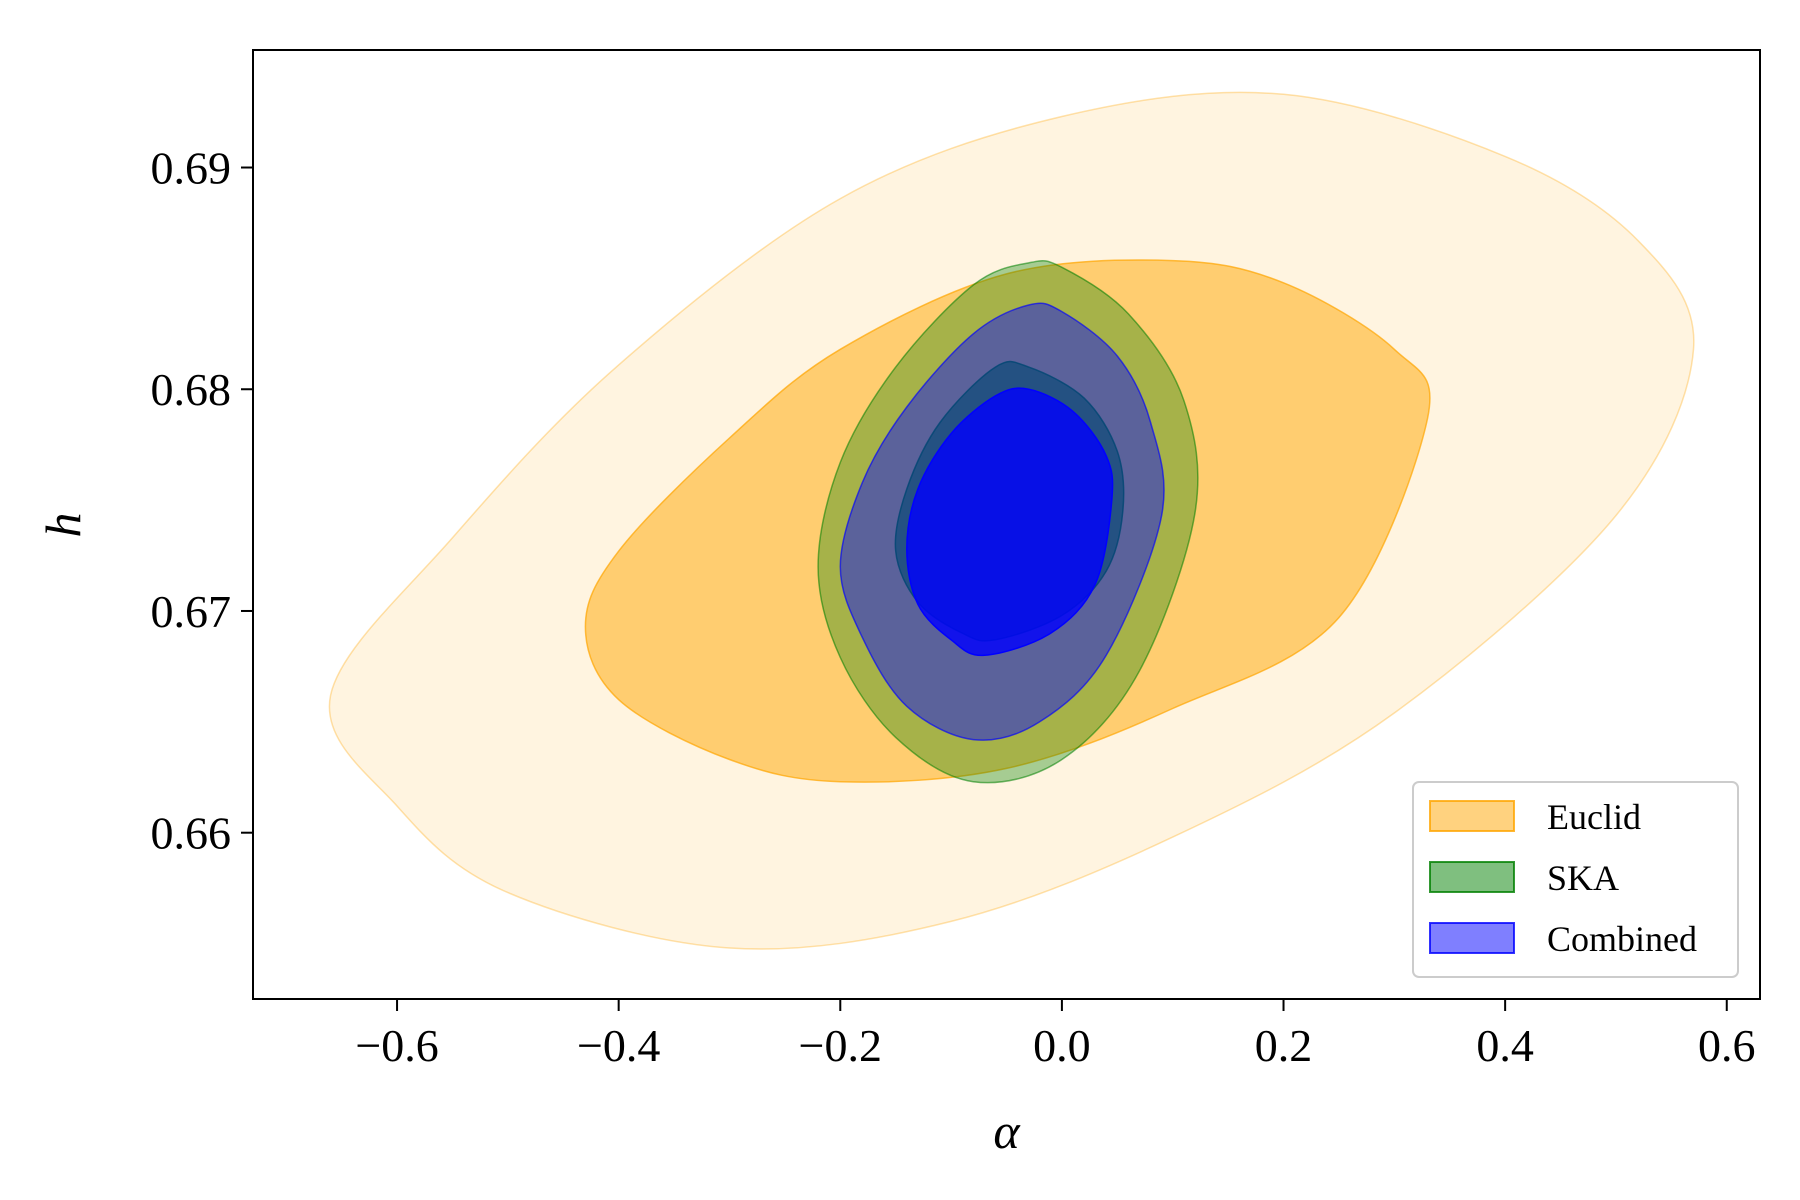 Image resolution: width=1800 pixels, height=1200 pixels. I want to click on legend-swatch-combined, so click(1472, 938).